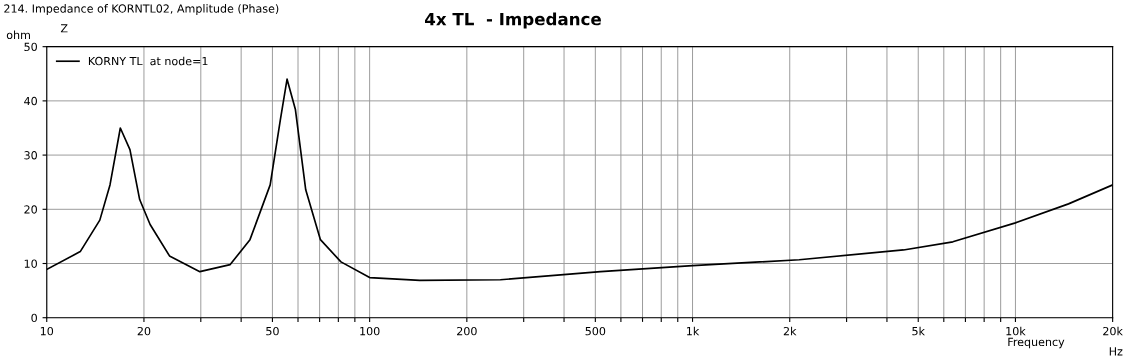  What do you see at coordinates (1036, 343) in the screenshot?
I see `x-axis-title: Frequency` at bounding box center [1036, 343].